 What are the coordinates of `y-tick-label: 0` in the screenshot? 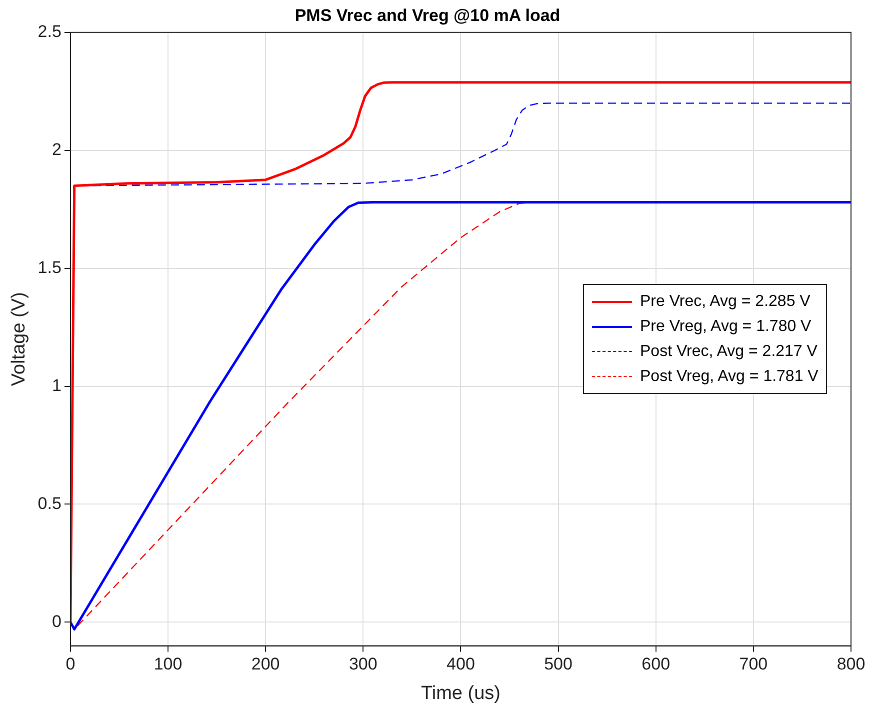 It's located at (57, 621).